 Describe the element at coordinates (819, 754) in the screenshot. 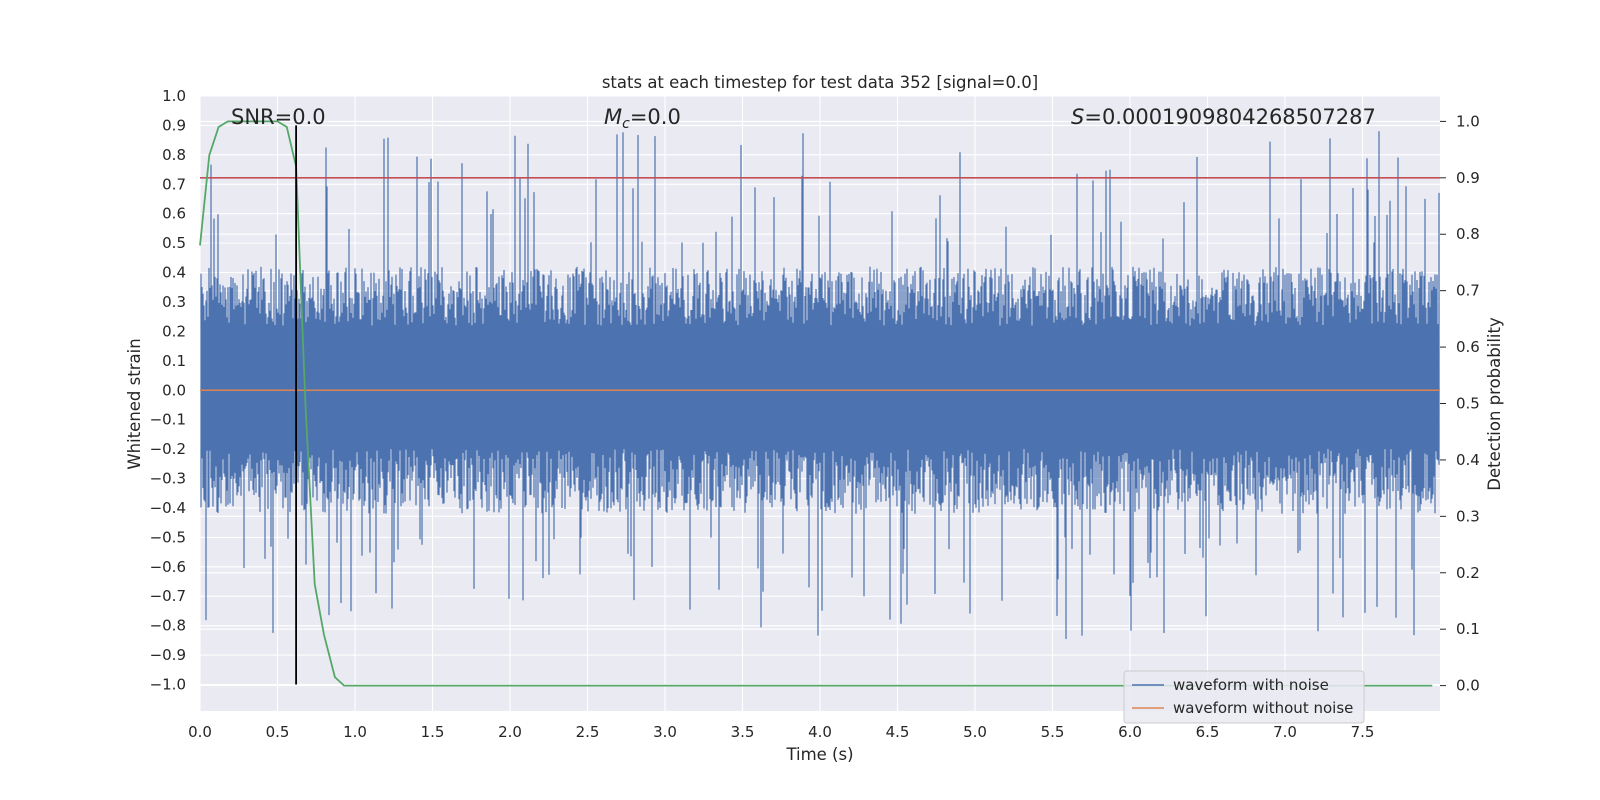

I see `x-axis-label: Time (s)` at that location.